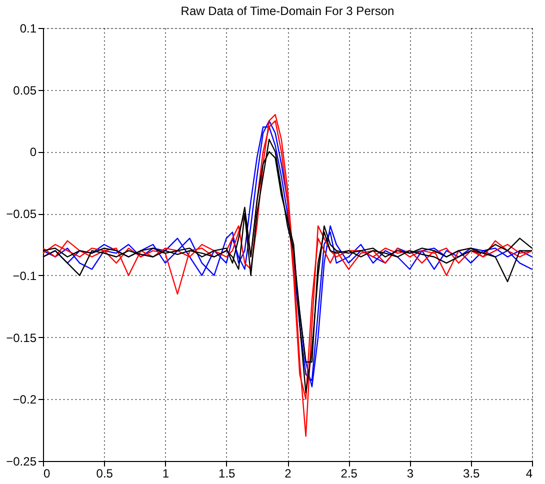  Describe the element at coordinates (287, 11) in the screenshot. I see `chart-title: Raw Data of Time-Domain For 3 Person` at that location.